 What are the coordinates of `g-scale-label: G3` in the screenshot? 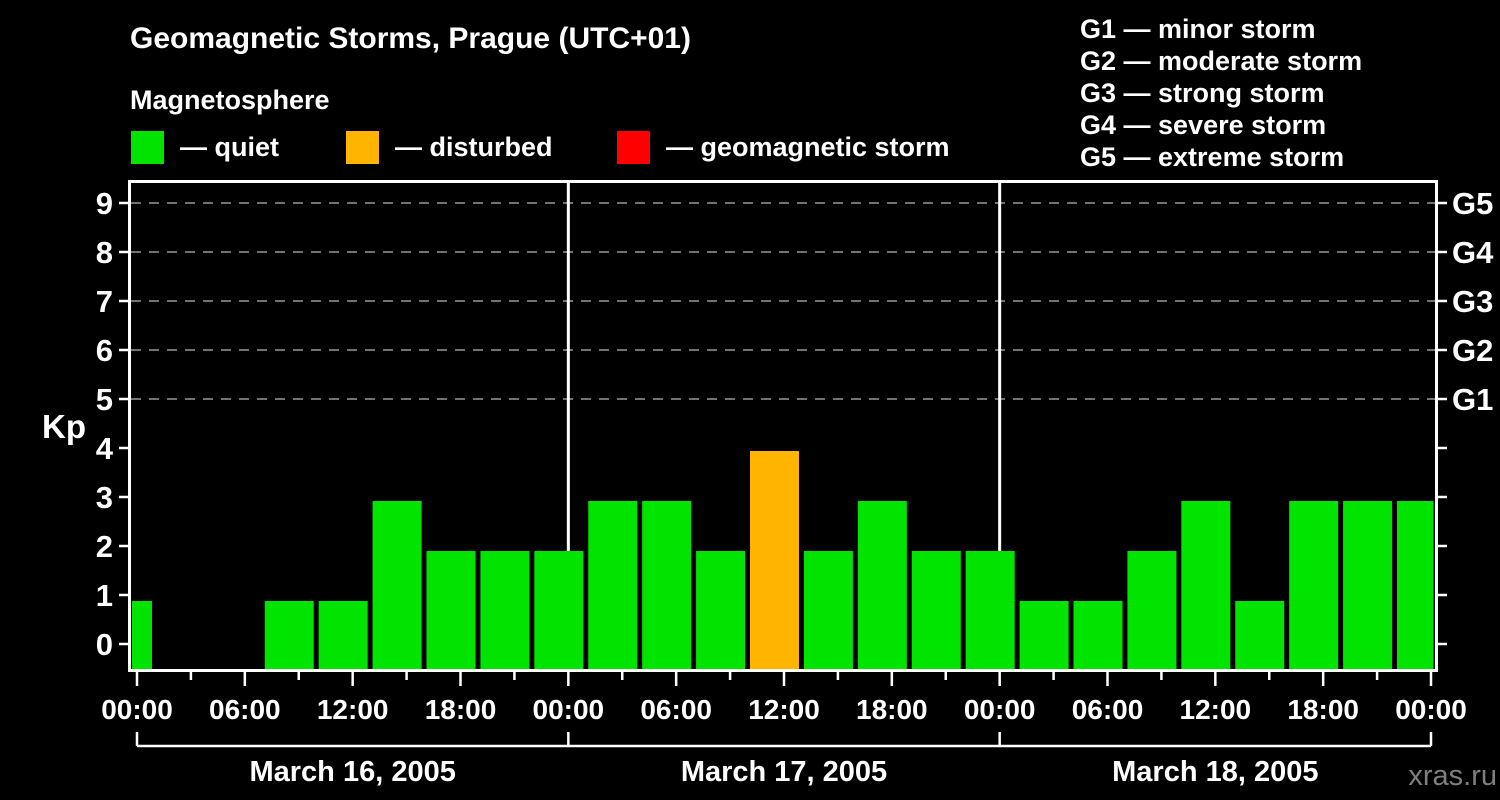 It's located at (1472, 301).